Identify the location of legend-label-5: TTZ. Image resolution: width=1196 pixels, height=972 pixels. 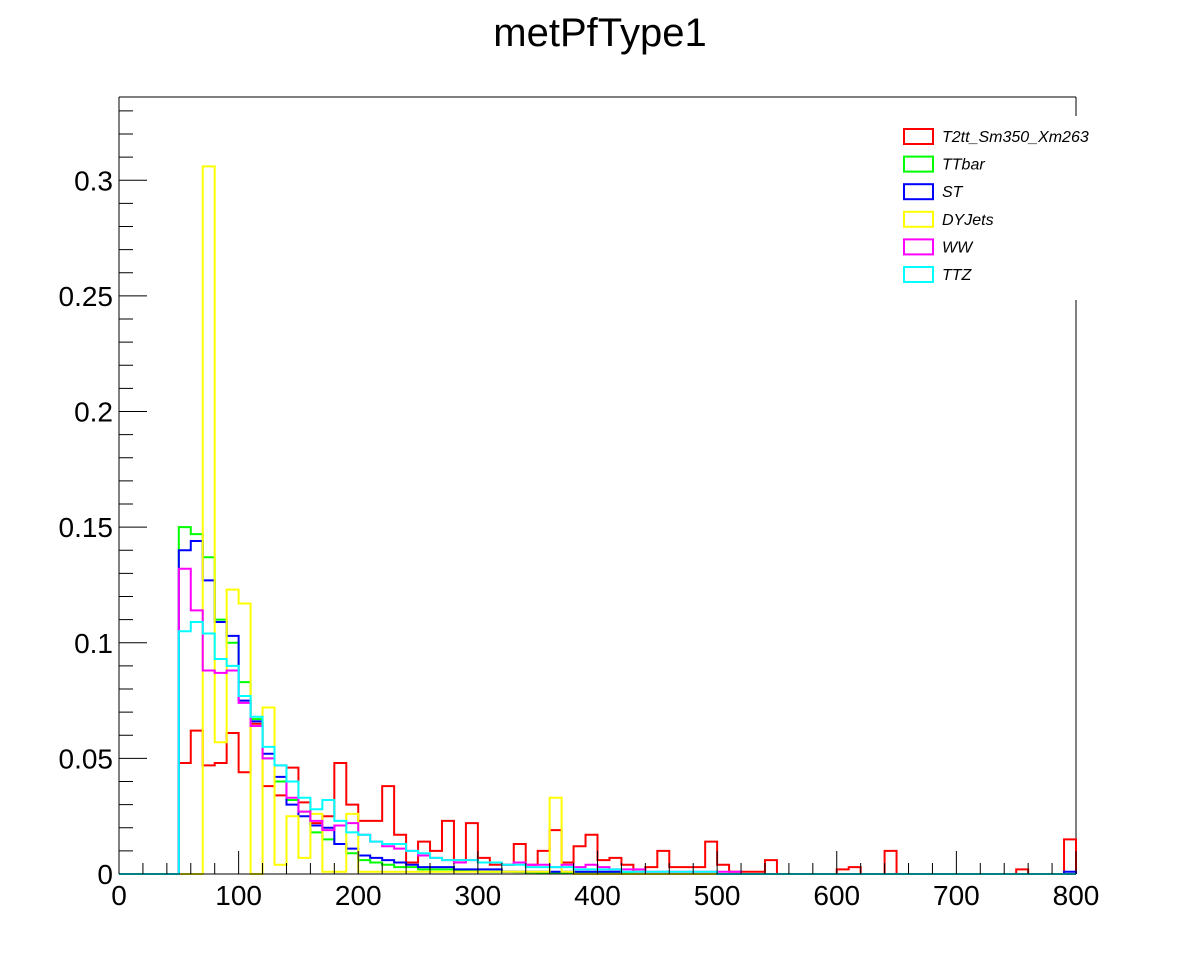
(957, 275).